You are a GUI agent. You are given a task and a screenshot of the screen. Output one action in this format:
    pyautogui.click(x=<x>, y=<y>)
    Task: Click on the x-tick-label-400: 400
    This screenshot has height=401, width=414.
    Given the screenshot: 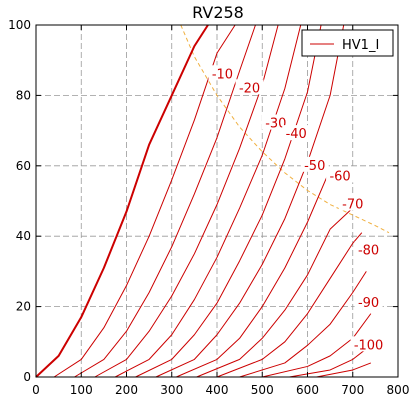 What is the action you would take?
    pyautogui.click(x=217, y=390)
    